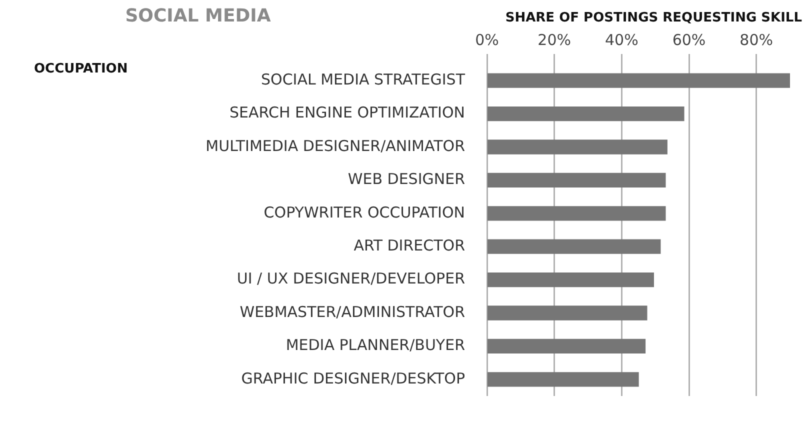 This screenshot has height=427, width=804. What do you see at coordinates (406, 179) in the screenshot?
I see `y-tick-label: WEB DESIGNER` at bounding box center [406, 179].